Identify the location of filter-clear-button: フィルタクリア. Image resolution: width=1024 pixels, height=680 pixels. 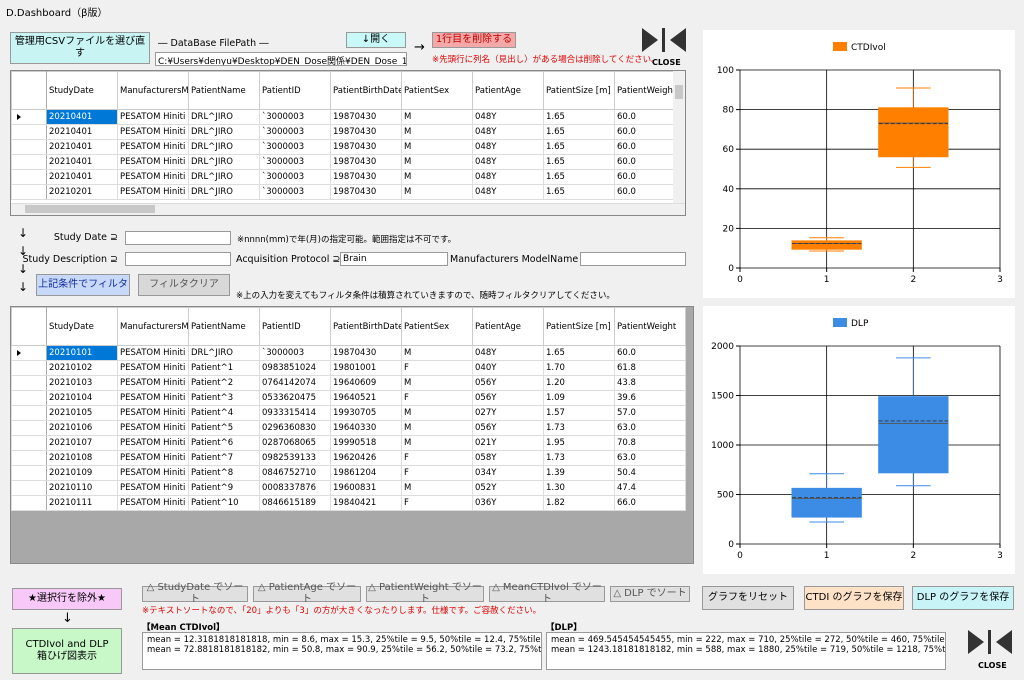
(184, 285).